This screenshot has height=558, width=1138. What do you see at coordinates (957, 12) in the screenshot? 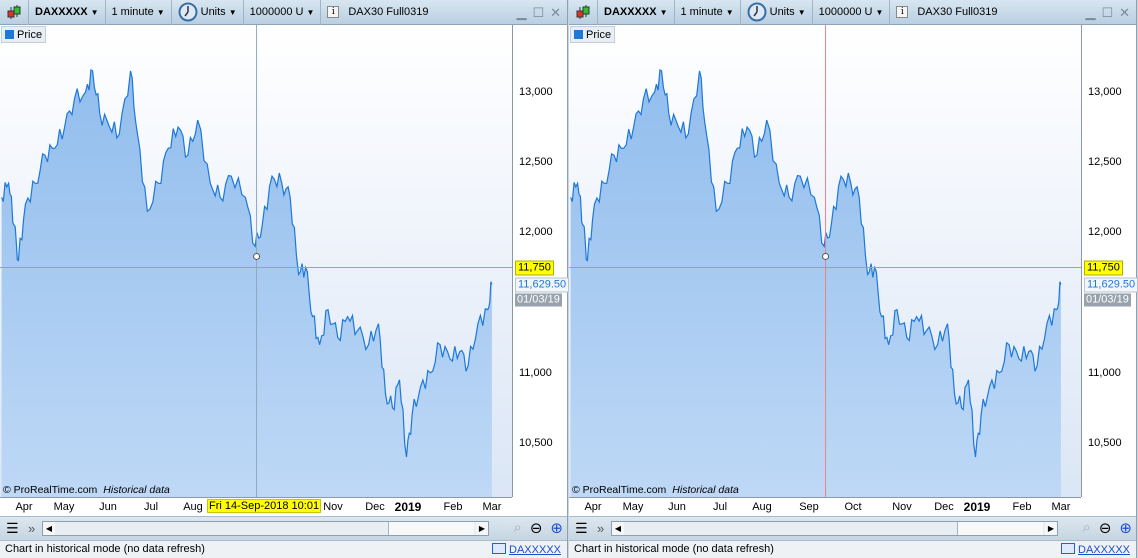
I see `instrument-name: DAX30 Full0319` at bounding box center [957, 12].